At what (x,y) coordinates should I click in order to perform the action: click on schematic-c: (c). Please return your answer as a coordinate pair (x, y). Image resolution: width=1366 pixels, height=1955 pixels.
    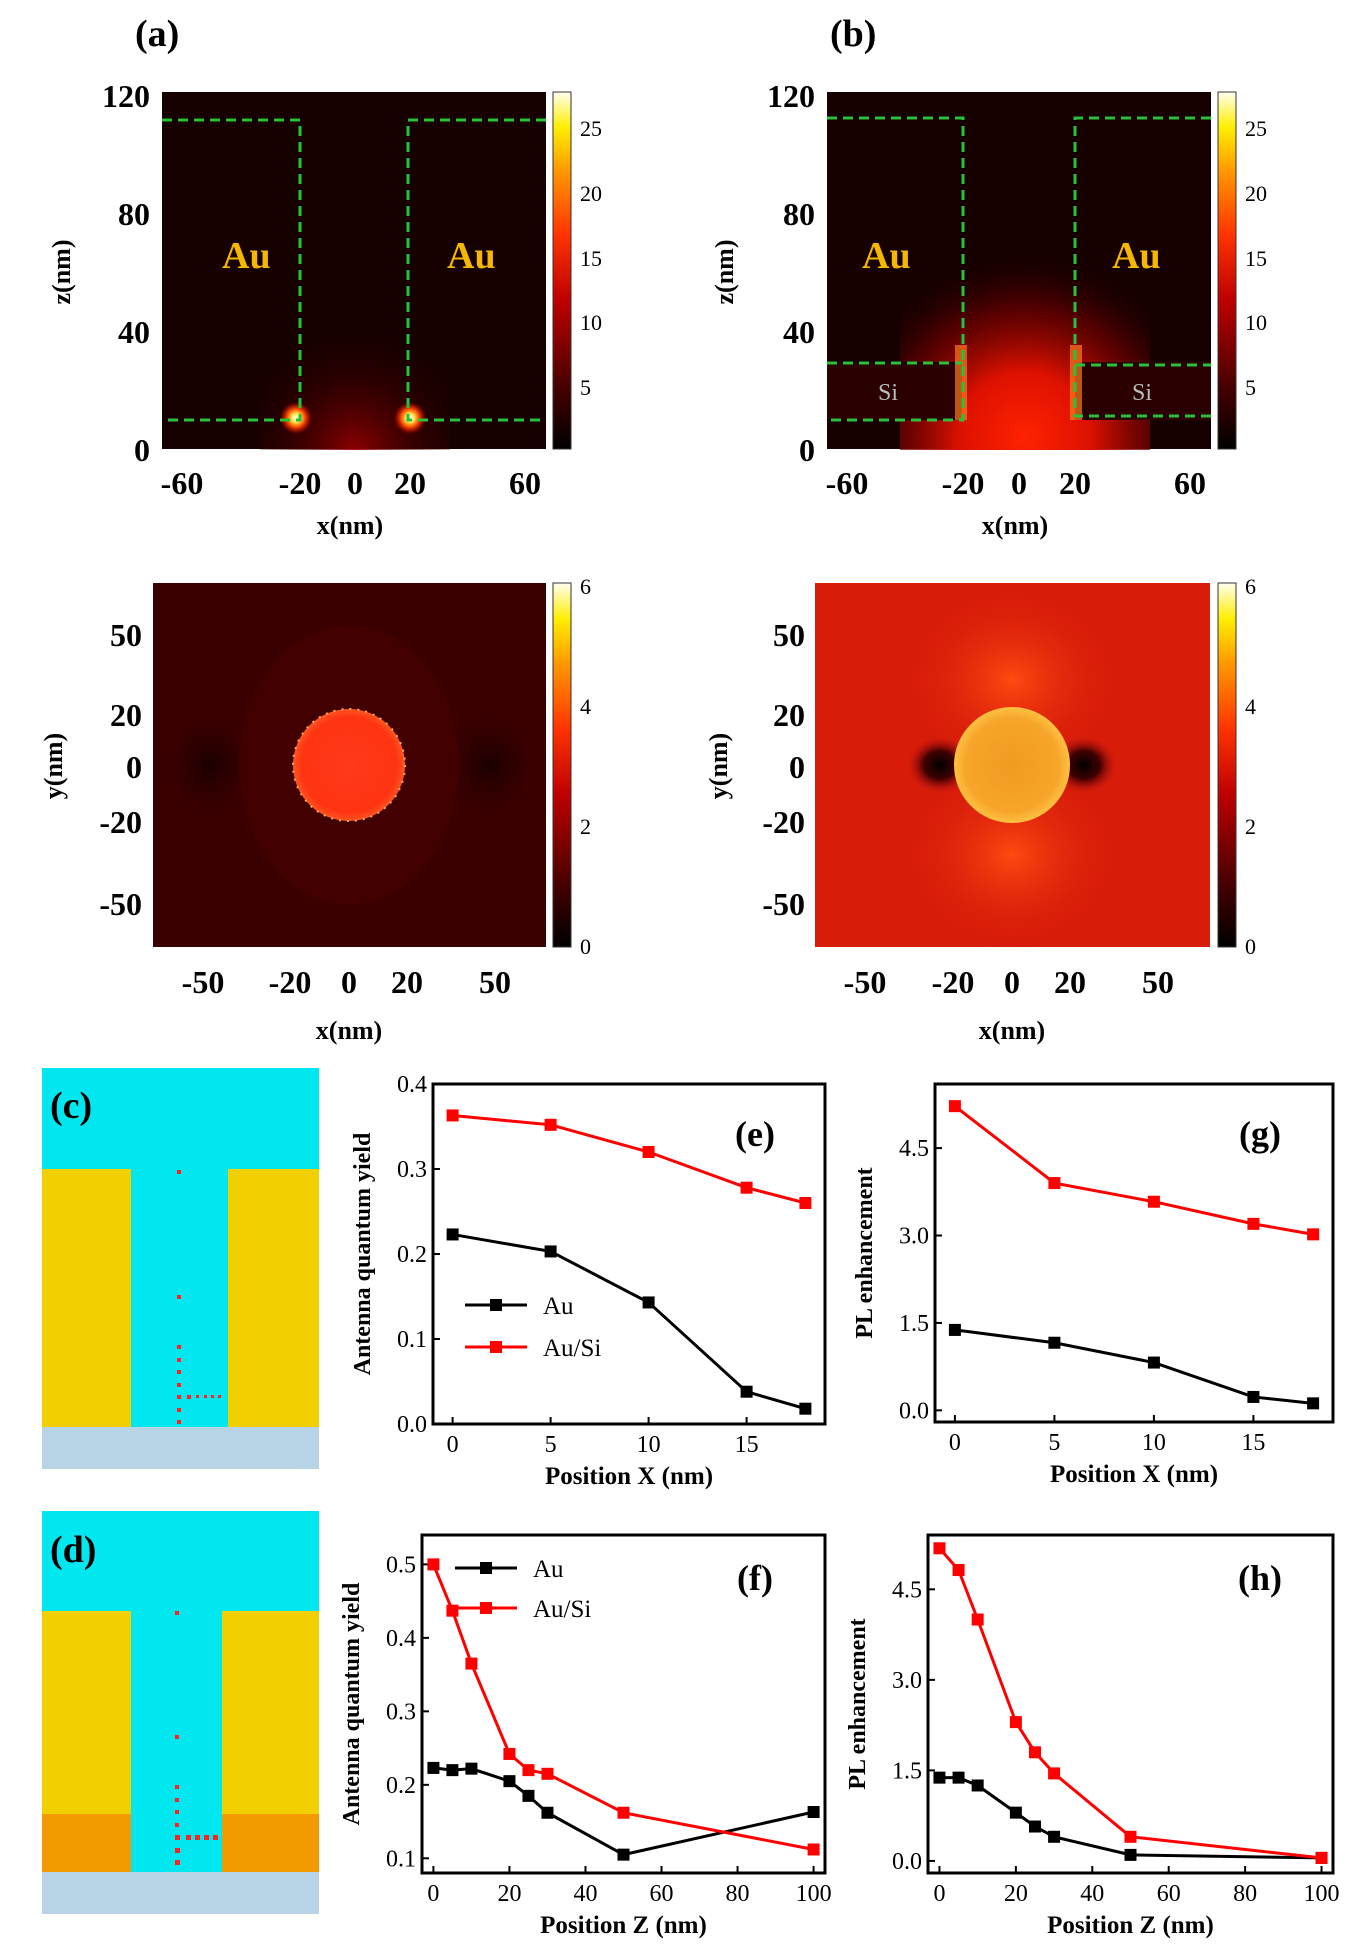
    Looking at the image, I should click on (180, 1268).